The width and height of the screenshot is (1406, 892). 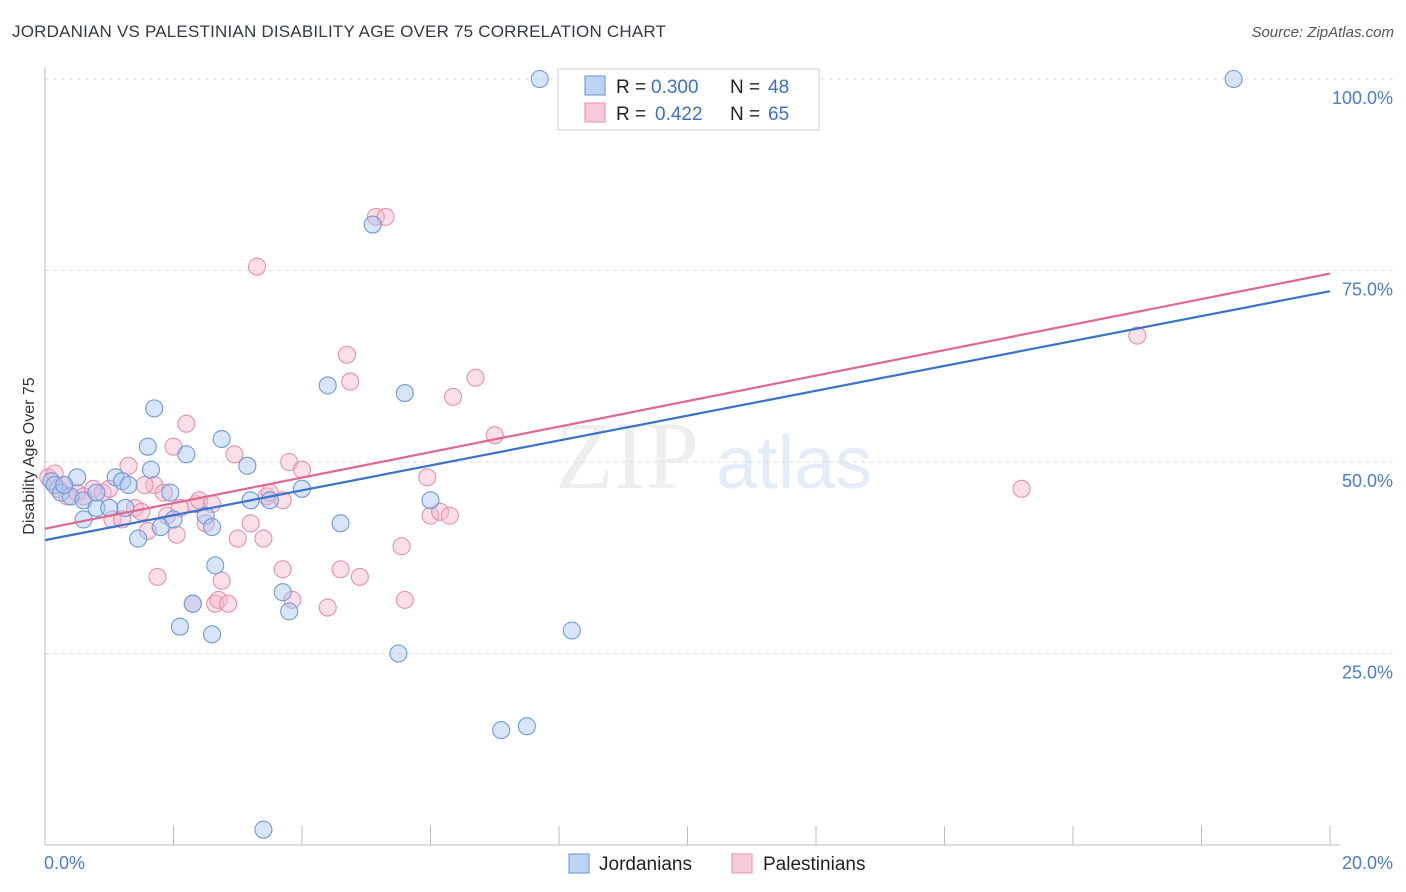 What do you see at coordinates (716, 864) in the screenshot?
I see `series-legend: Jordanians Palestinians` at bounding box center [716, 864].